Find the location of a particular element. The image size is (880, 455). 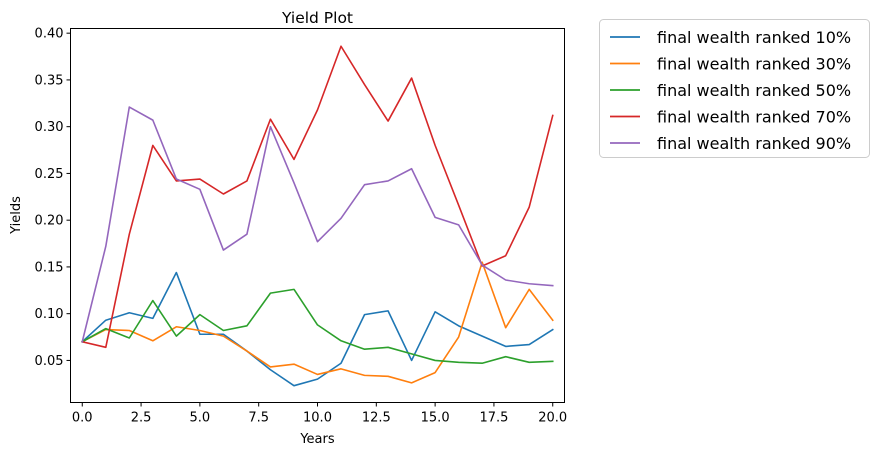

x-tick-label: 17.5 is located at coordinates (493, 418).